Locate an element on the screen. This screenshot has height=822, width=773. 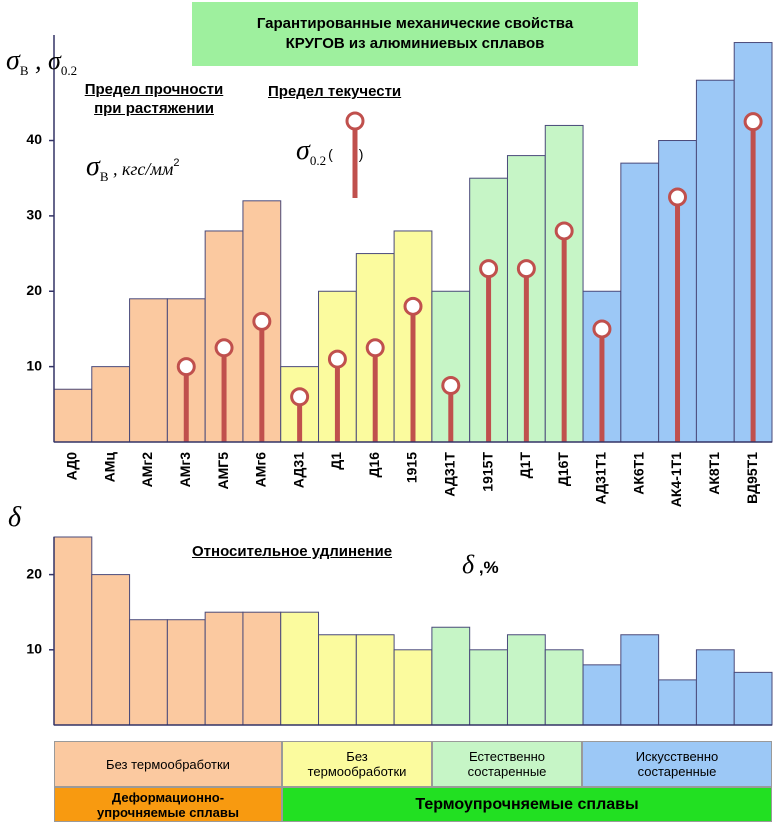
x-tick-label: АМГ5 is located at coordinates (223, 471).